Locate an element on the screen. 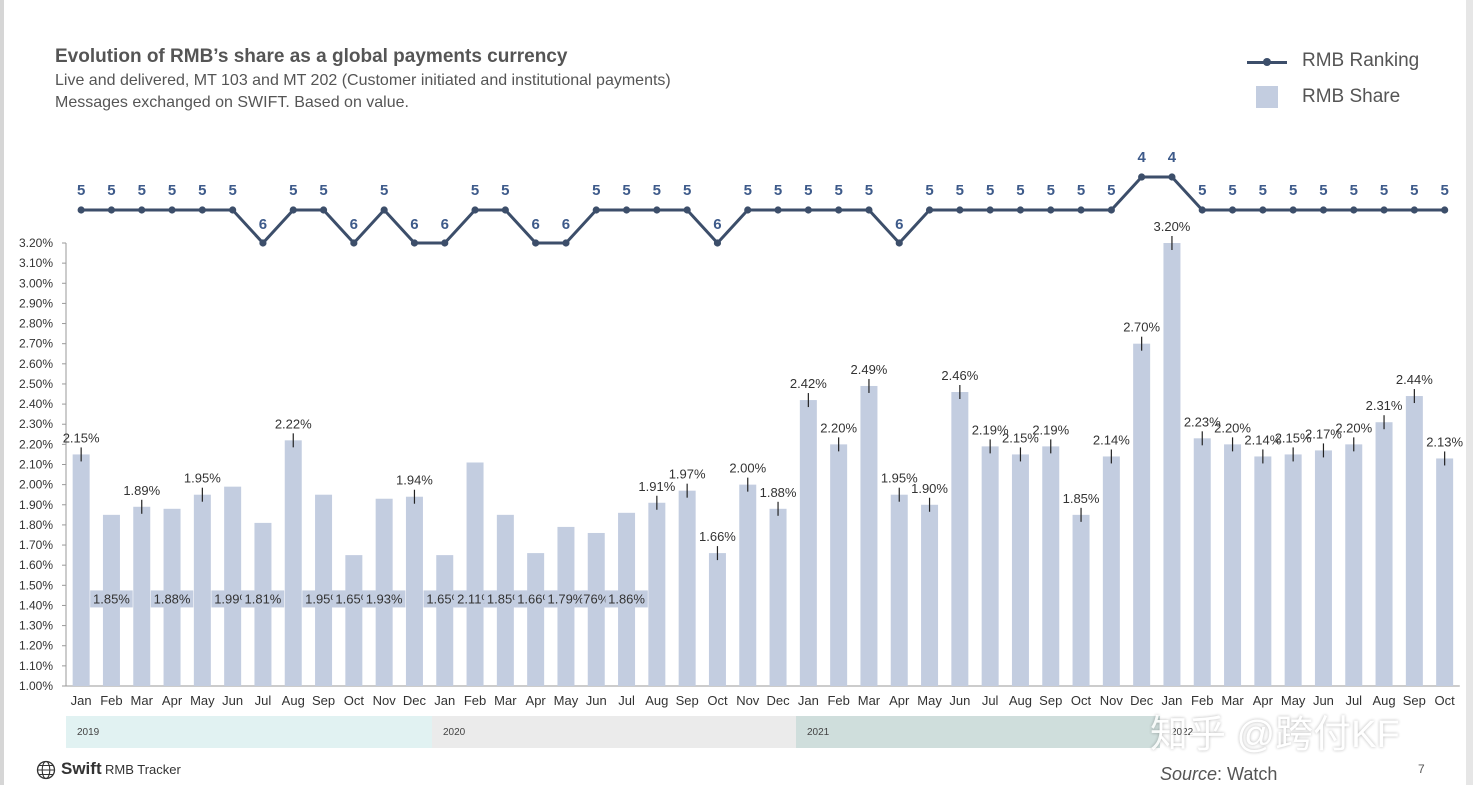  value-label: 1.93% is located at coordinates (384, 598).